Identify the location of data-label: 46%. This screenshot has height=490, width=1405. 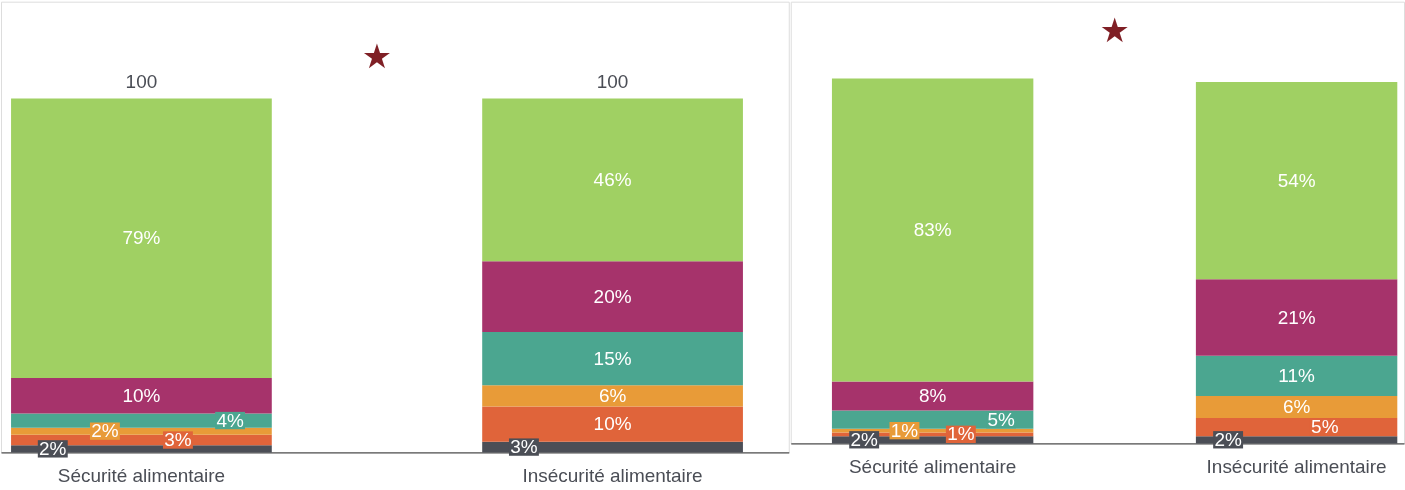
(612, 179).